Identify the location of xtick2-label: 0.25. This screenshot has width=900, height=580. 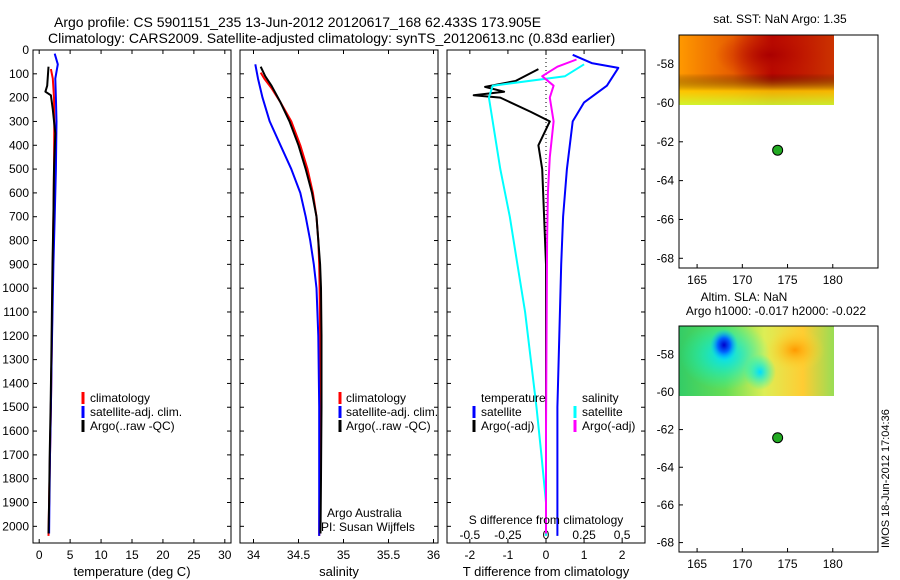
(584, 535).